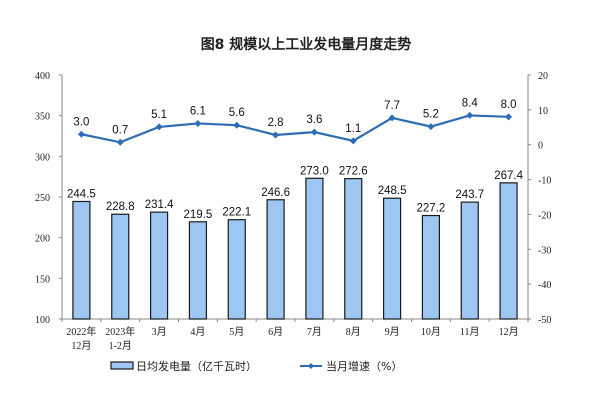  Describe the element at coordinates (42, 157) in the screenshot. I see `left-tick-label: 300` at that location.